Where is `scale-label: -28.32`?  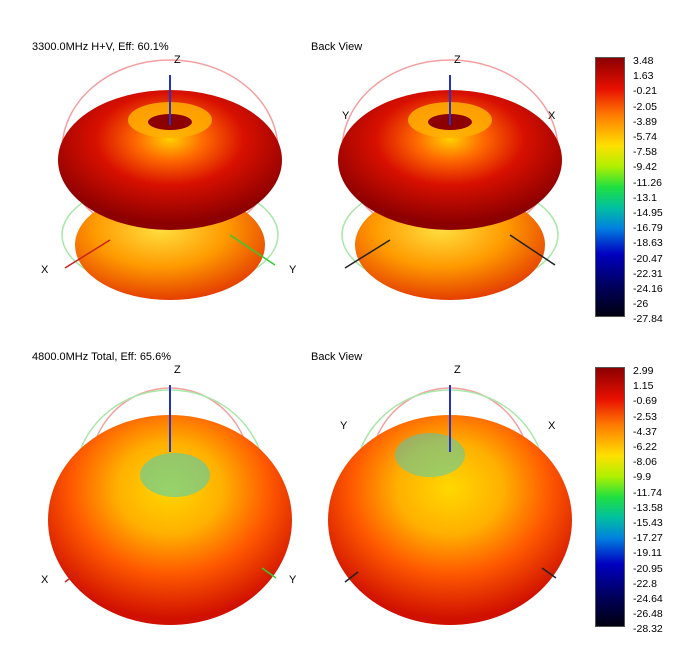 scale-label: -28.32 is located at coordinates (648, 629).